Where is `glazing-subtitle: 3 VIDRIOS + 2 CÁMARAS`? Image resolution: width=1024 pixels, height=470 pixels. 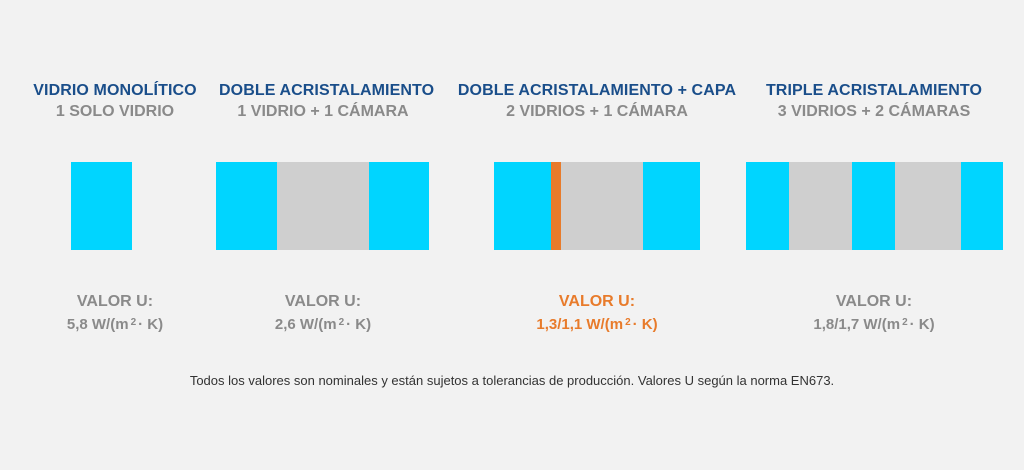 glazing-subtitle: 3 VIDRIOS + 2 CÁMARAS is located at coordinates (874, 111).